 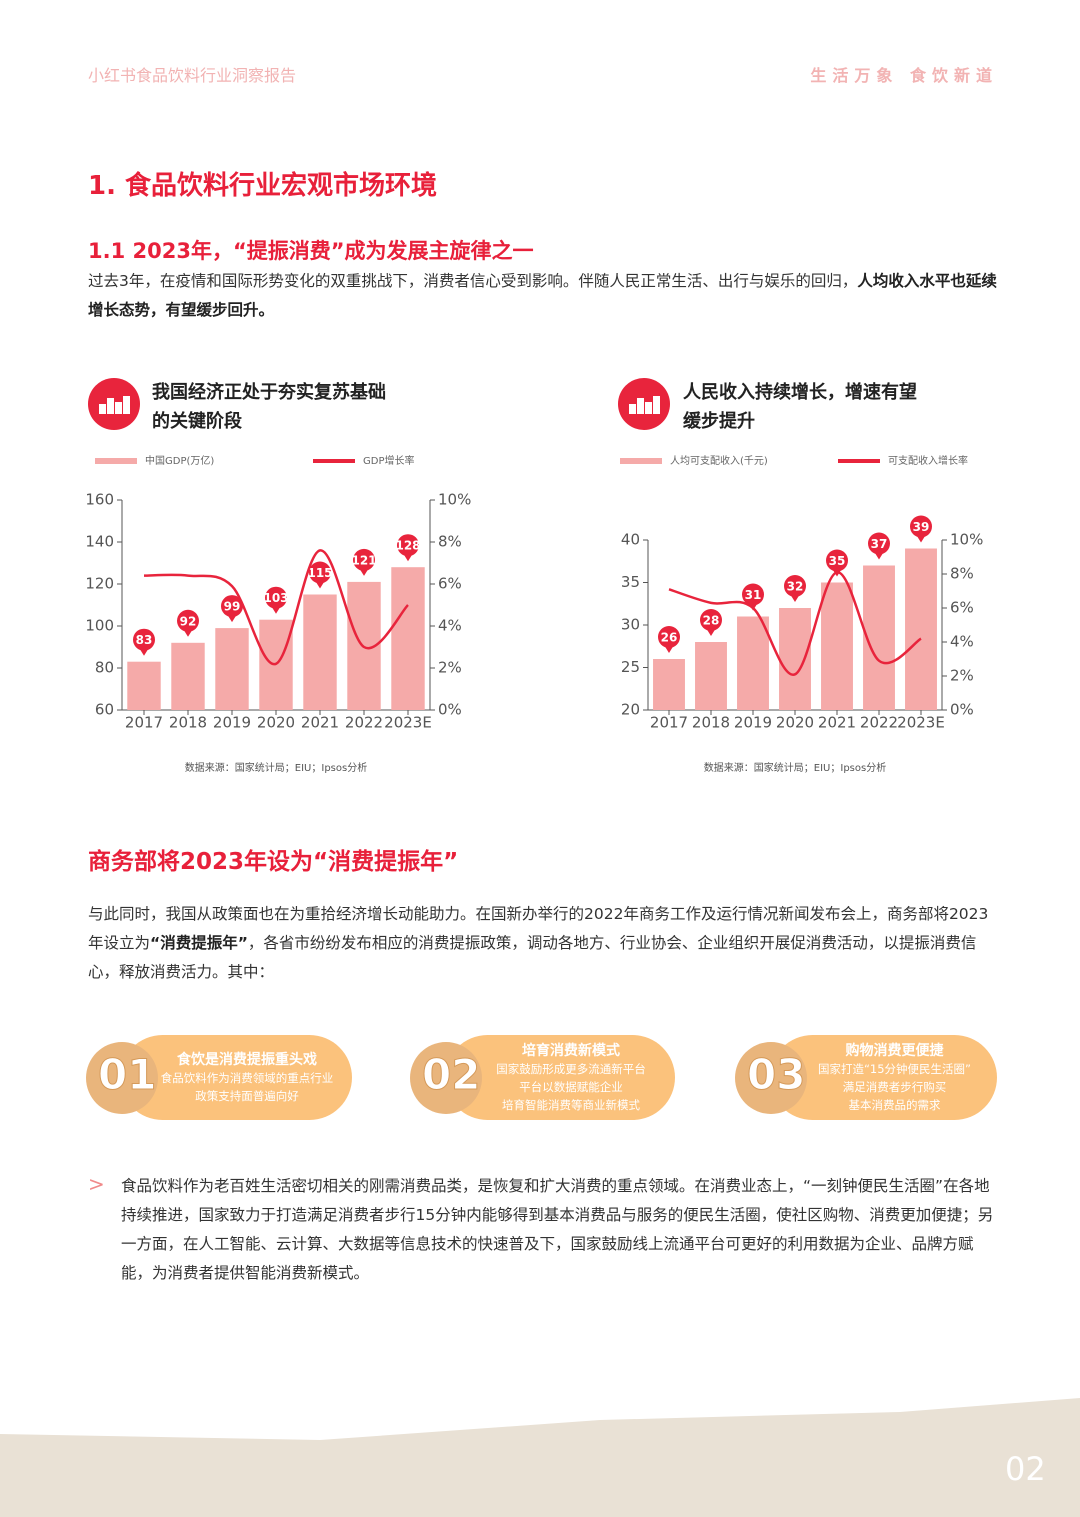 I want to click on data-label: 26, so click(x=669, y=638).